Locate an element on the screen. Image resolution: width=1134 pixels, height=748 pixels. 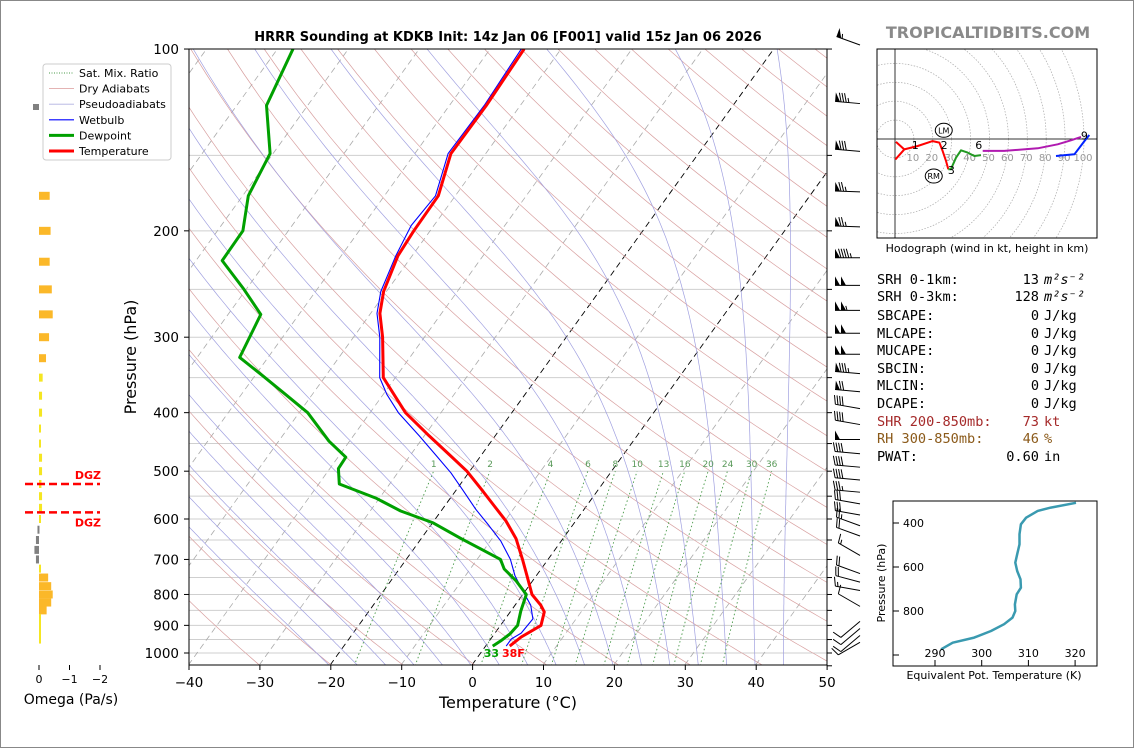
x-tick-label: 40 is located at coordinates (756, 683).